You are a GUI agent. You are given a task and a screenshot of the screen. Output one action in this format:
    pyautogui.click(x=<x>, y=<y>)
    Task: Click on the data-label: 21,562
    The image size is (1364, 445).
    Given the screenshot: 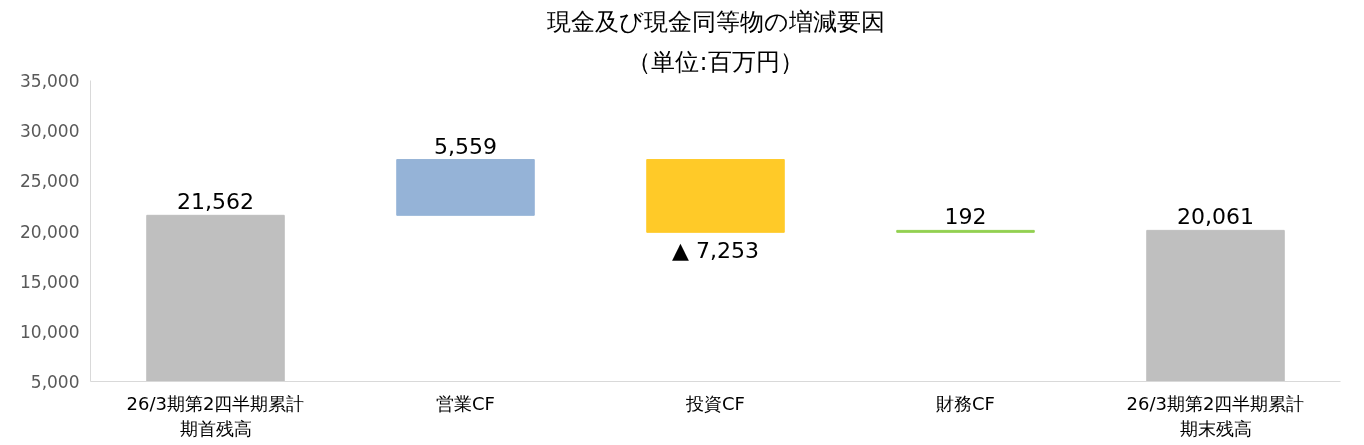 What is the action you would take?
    pyautogui.click(x=215, y=202)
    